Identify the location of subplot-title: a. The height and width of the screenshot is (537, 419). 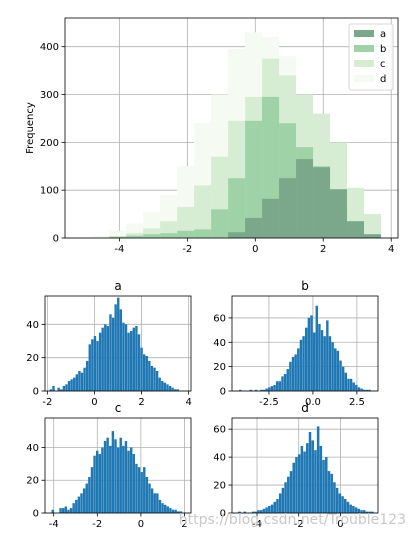
(117, 286).